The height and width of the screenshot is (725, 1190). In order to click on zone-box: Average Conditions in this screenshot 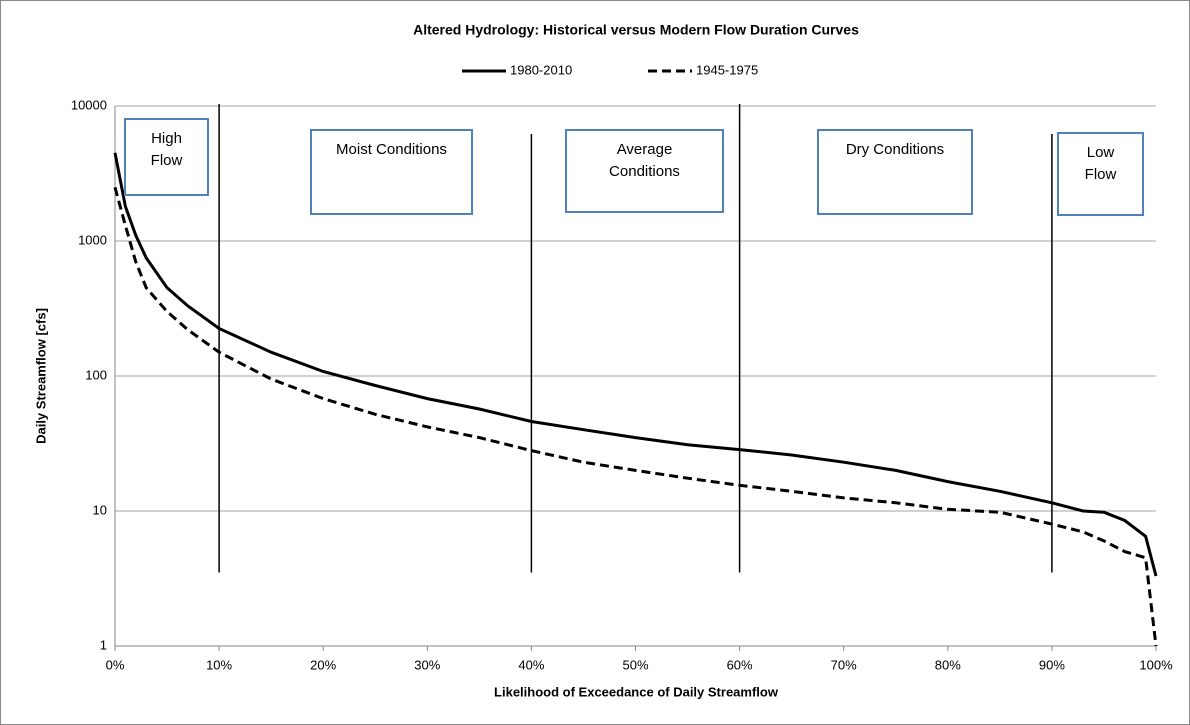, I will do `click(644, 171)`.